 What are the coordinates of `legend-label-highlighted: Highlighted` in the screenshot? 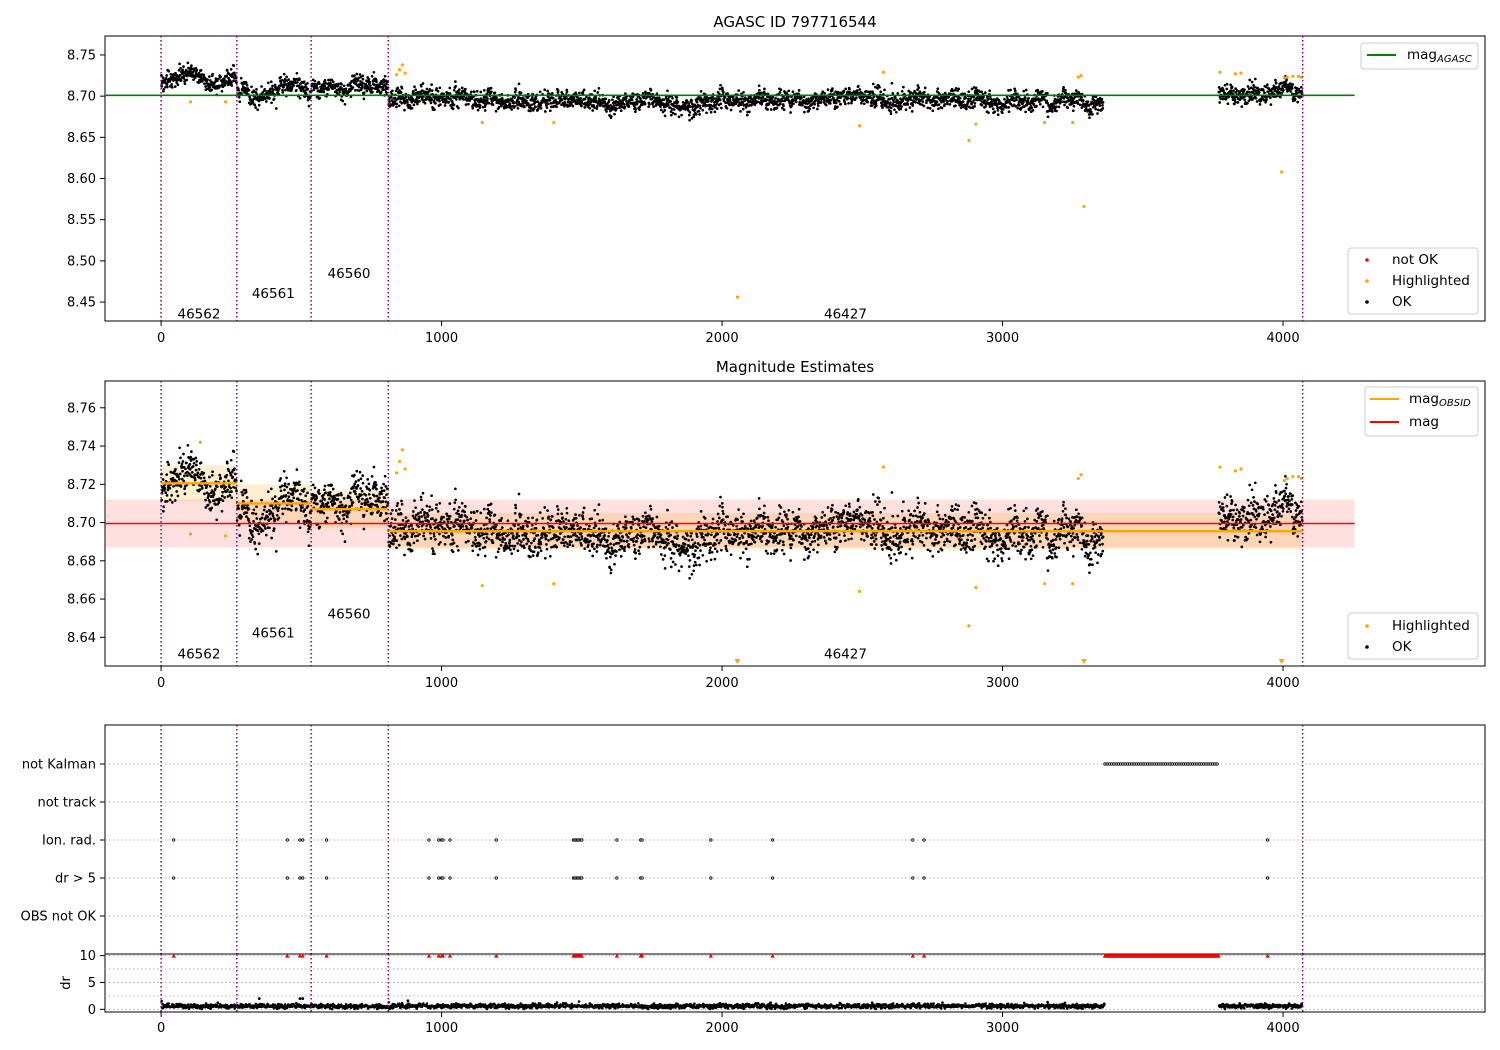 It's located at (1431, 281).